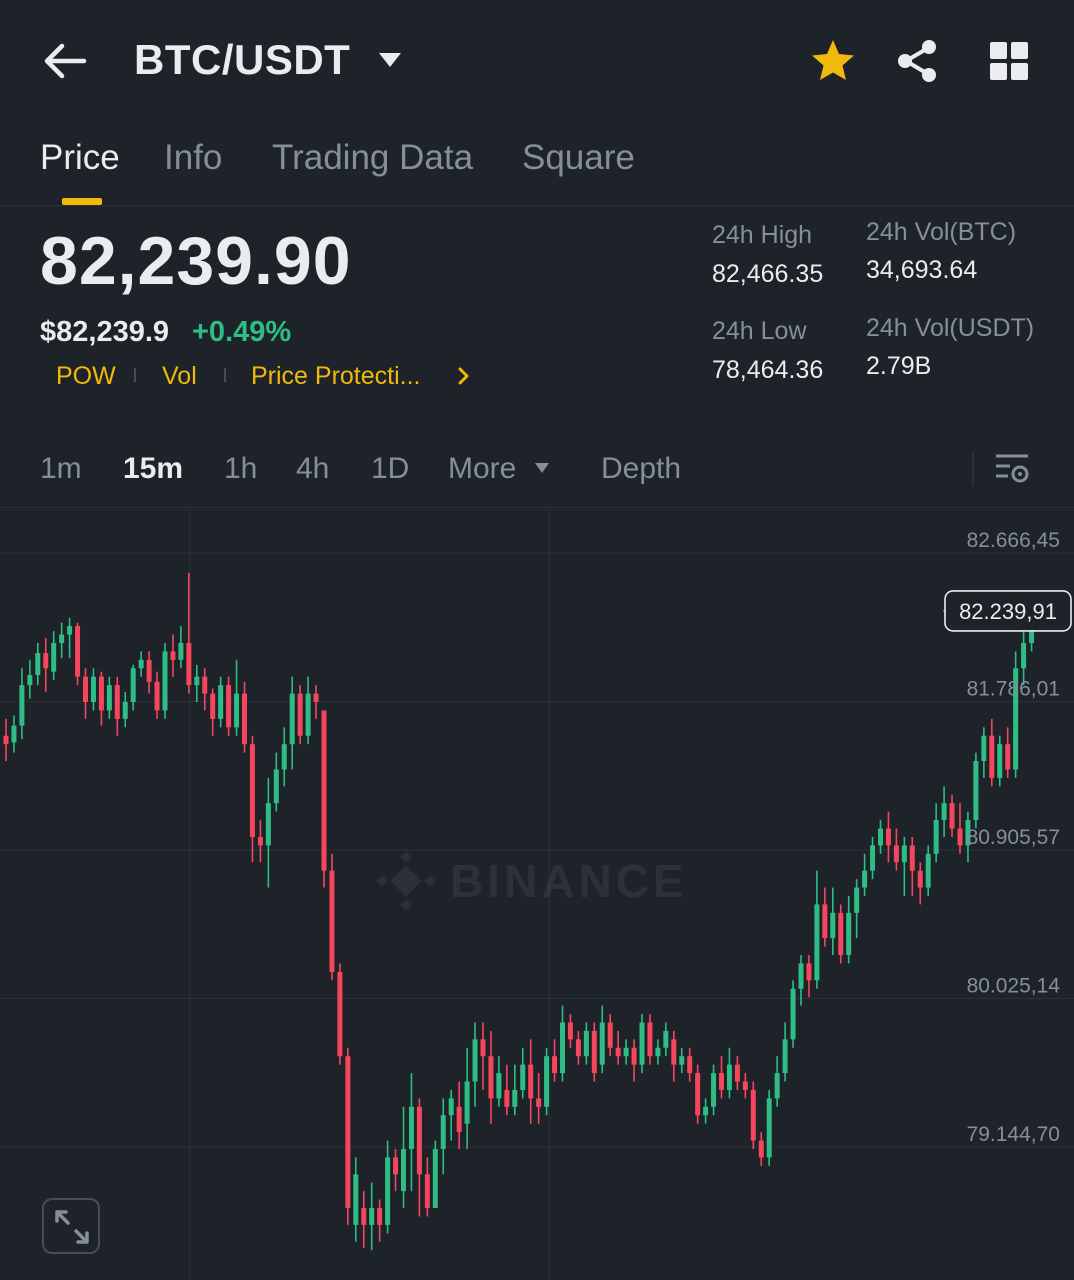 The width and height of the screenshot is (1074, 1280). Describe the element at coordinates (373, 157) in the screenshot. I see `tab-trading-data: Trading Data` at that location.